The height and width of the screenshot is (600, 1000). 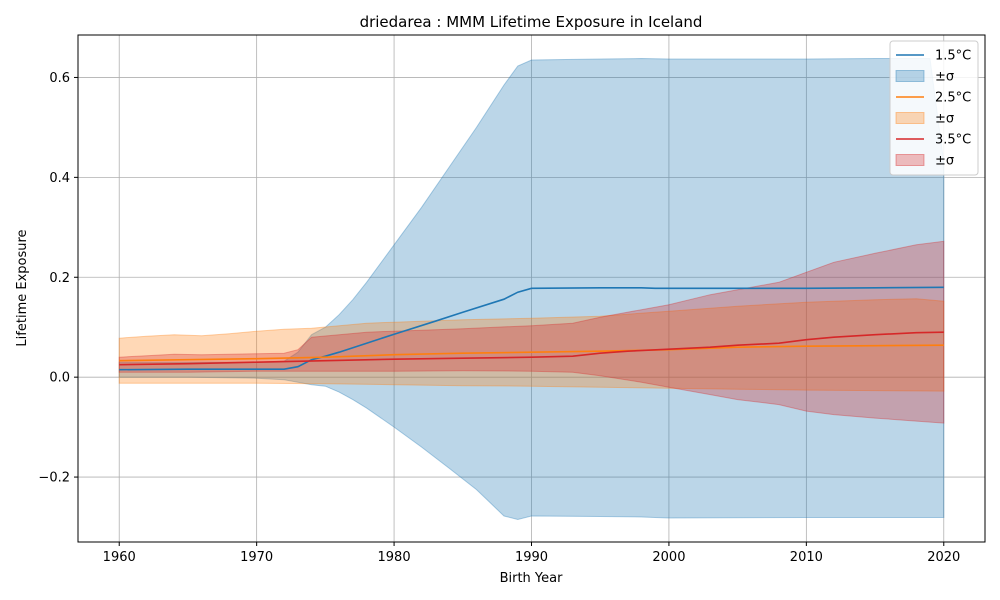 I want to click on y-tick-label: 0.0, so click(x=59, y=378).